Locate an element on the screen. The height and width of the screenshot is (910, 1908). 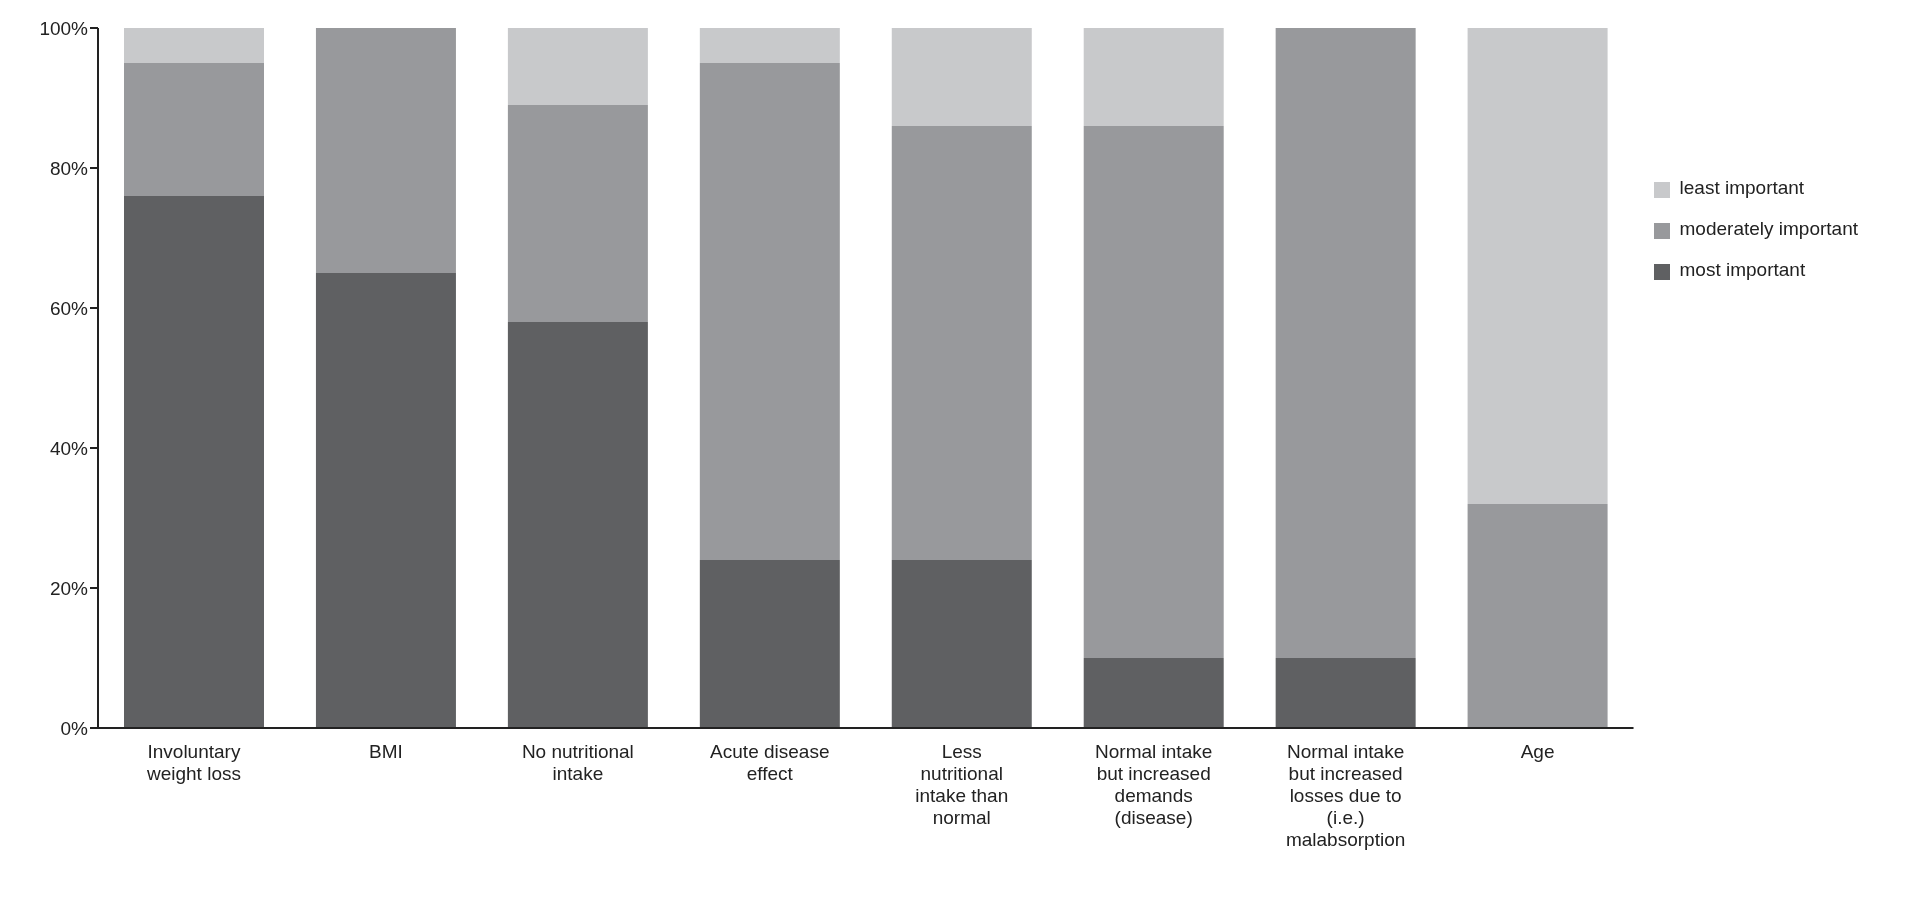
y-tick-label: 60% is located at coordinates (69, 308).